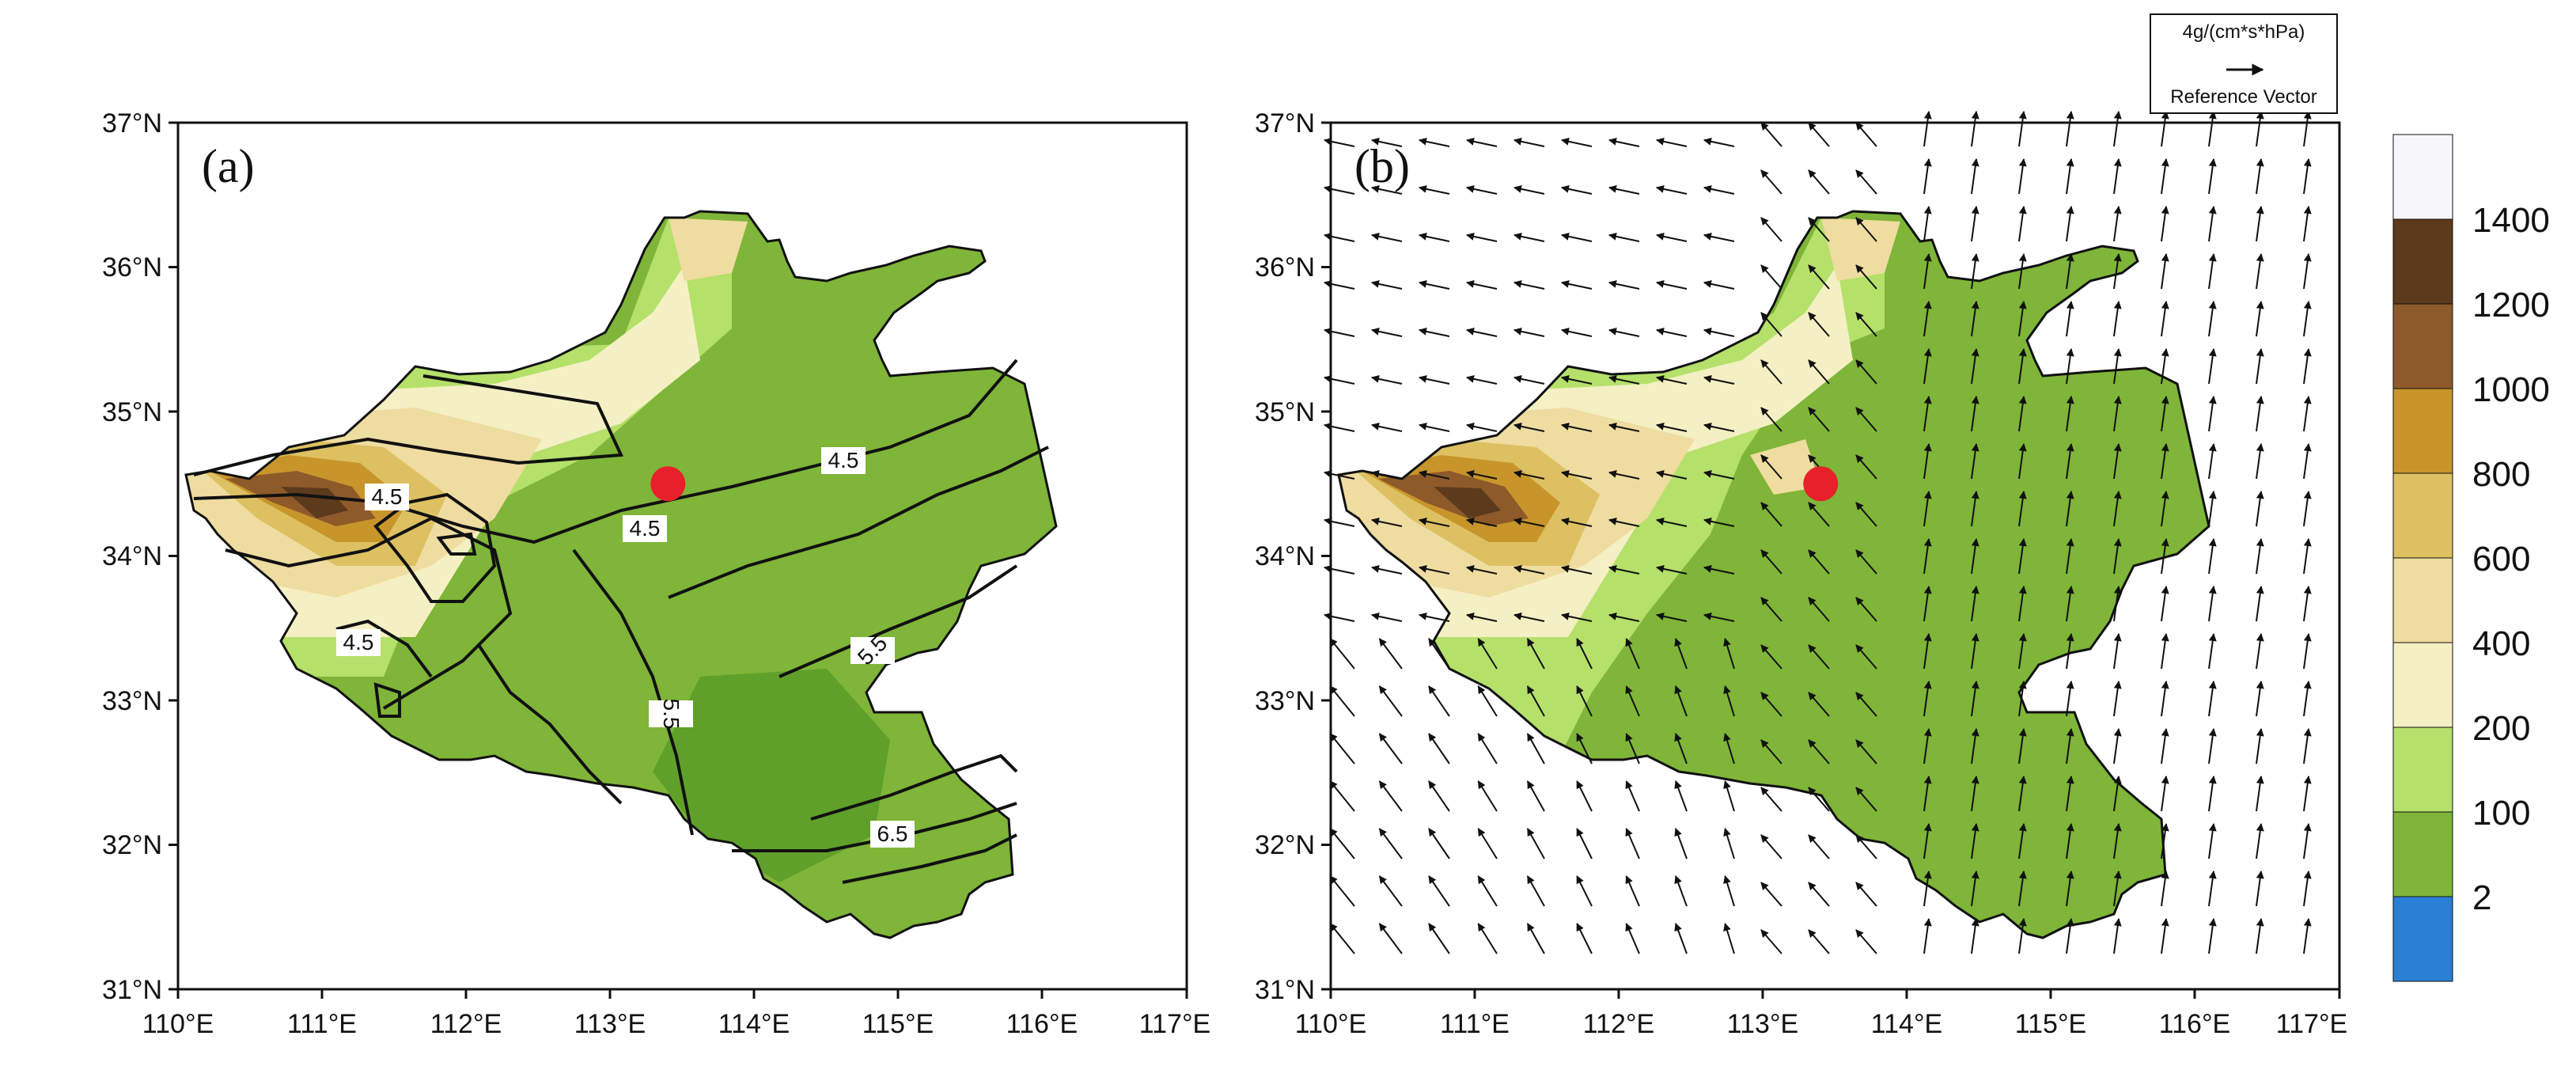 The width and height of the screenshot is (2576, 1085). What do you see at coordinates (1285, 123) in the screenshot?
I see `lat-label: 37°N` at bounding box center [1285, 123].